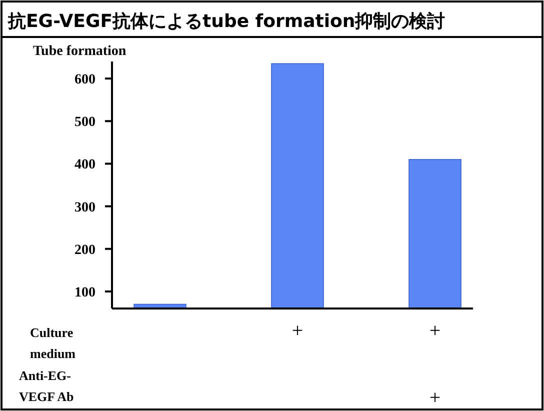 This screenshot has width=544, height=411. Describe the element at coordinates (53, 343) in the screenshot. I see `text: Culture medium` at that location.